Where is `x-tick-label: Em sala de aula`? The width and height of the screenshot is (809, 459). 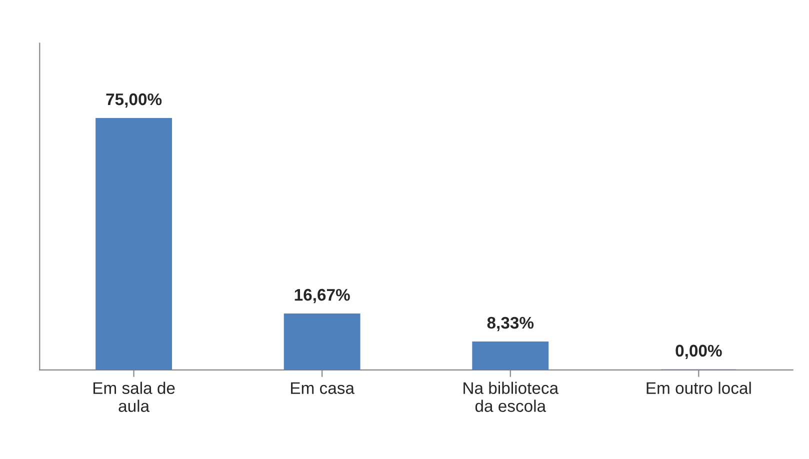 x-tick-label: Em sala de aula is located at coordinates (134, 397).